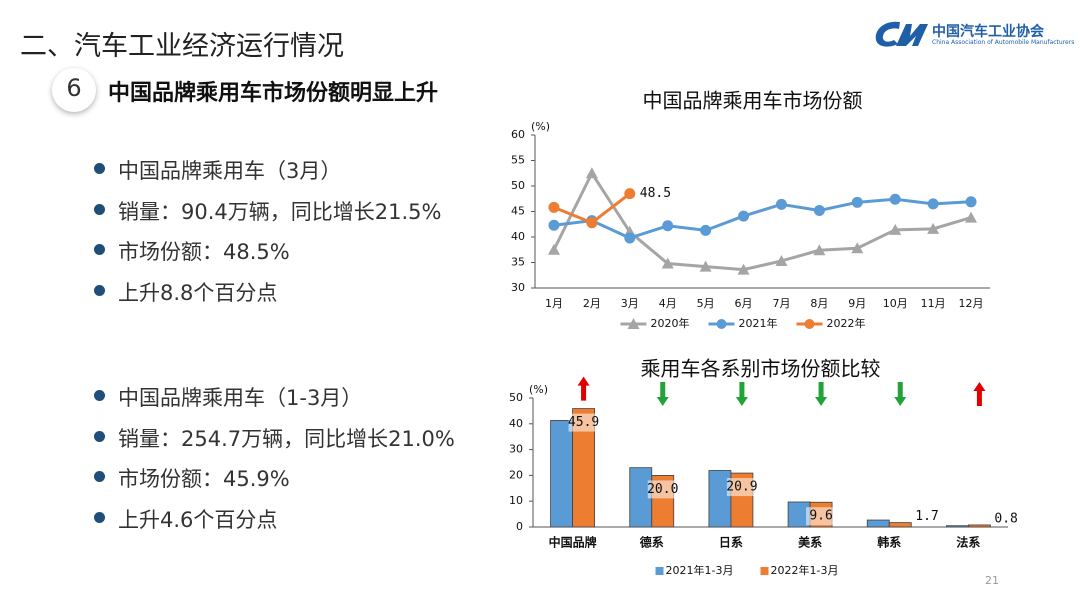 Image resolution: width=1080 pixels, height=608 pixels. Describe the element at coordinates (1005, 518) in the screenshot. I see `data-label: 0.8` at that location.